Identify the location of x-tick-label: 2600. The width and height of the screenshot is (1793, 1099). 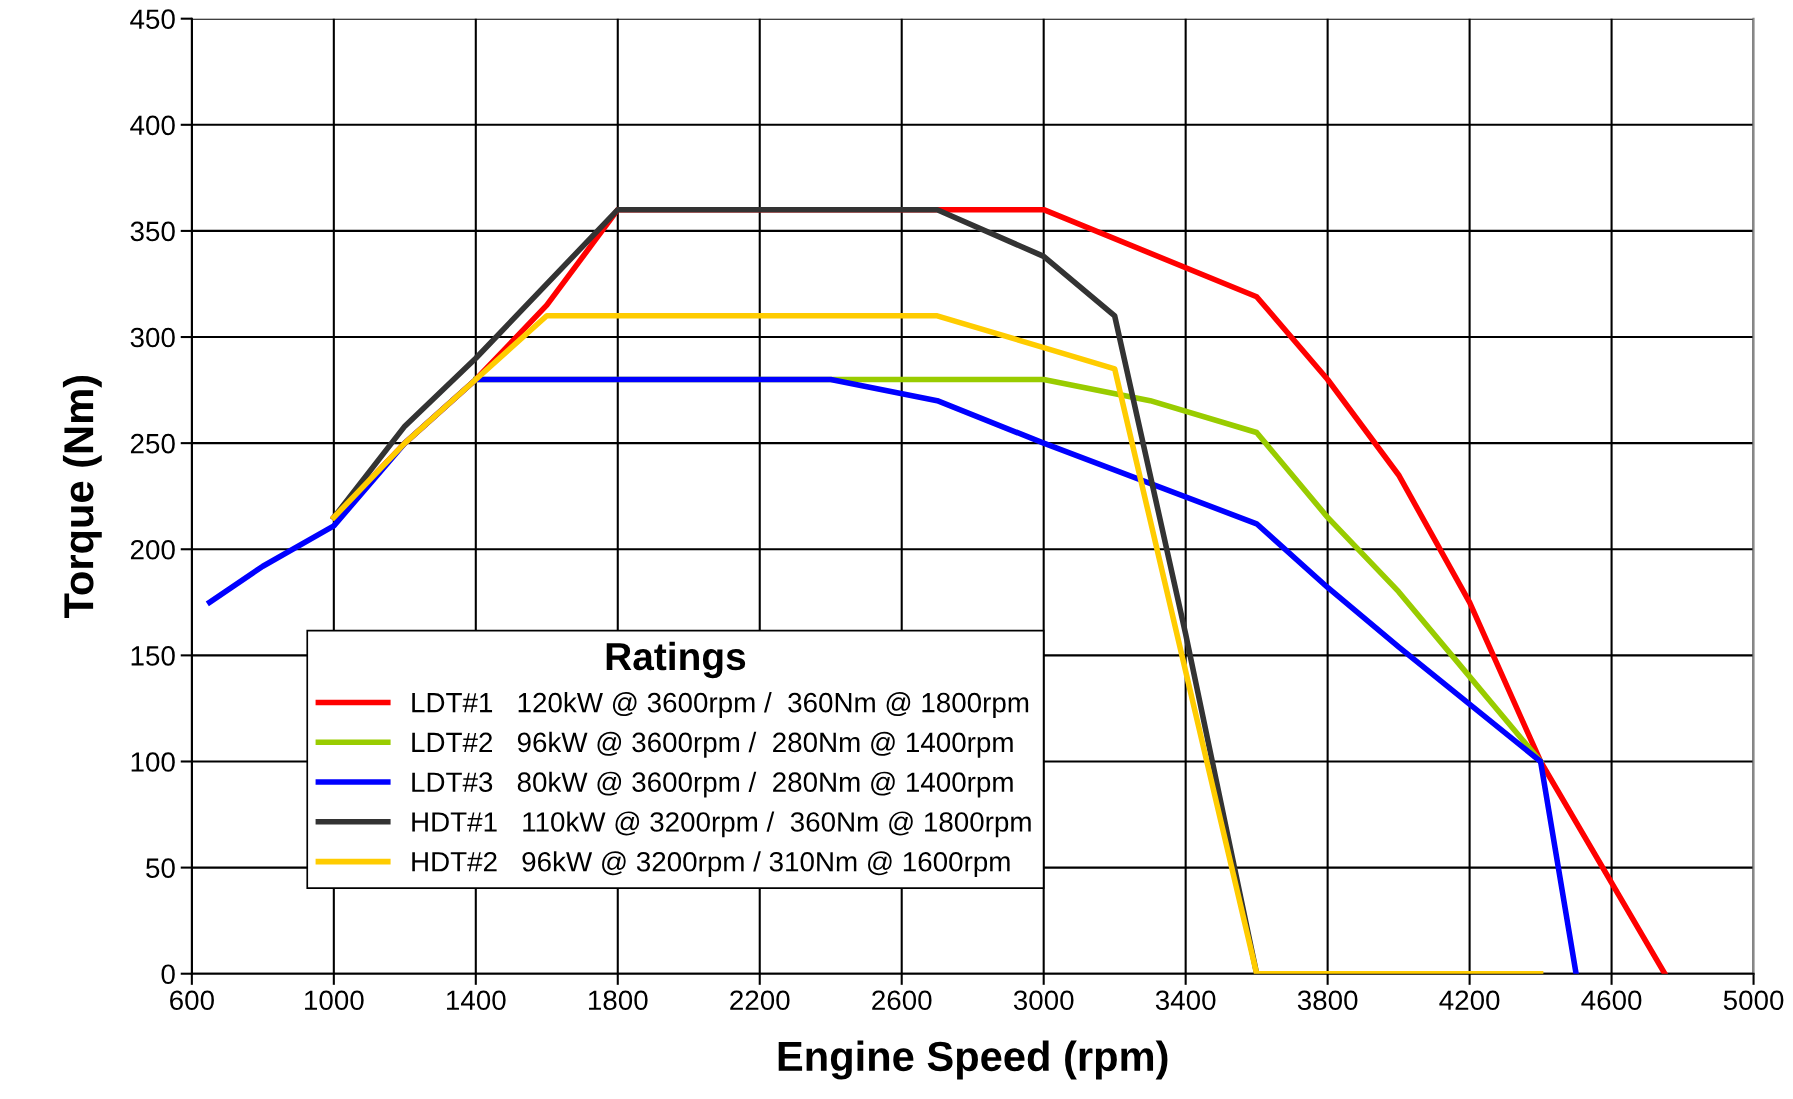
(902, 1000).